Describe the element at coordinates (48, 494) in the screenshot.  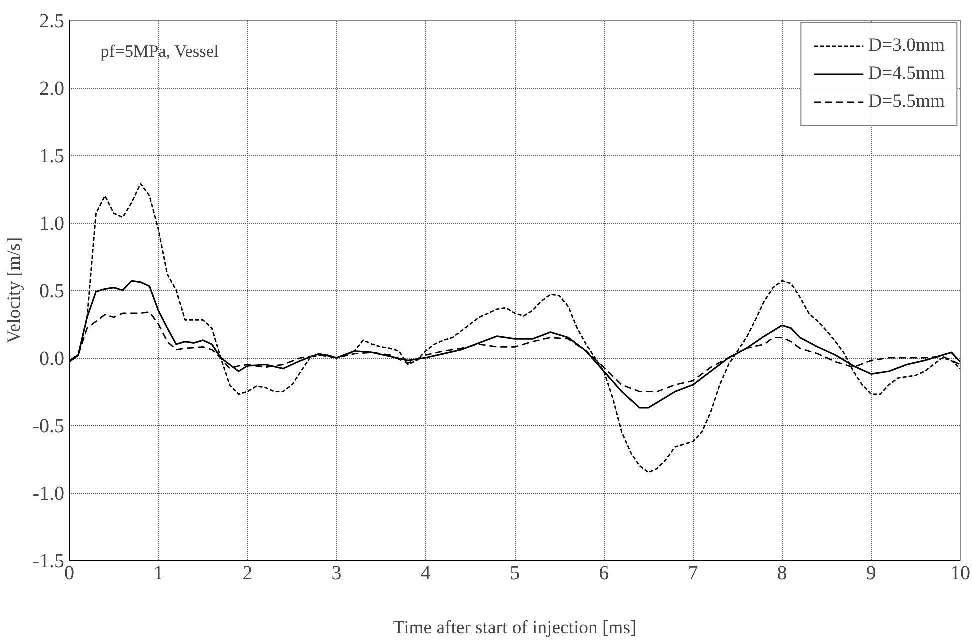
I see `y-tick-label: -1.0` at that location.